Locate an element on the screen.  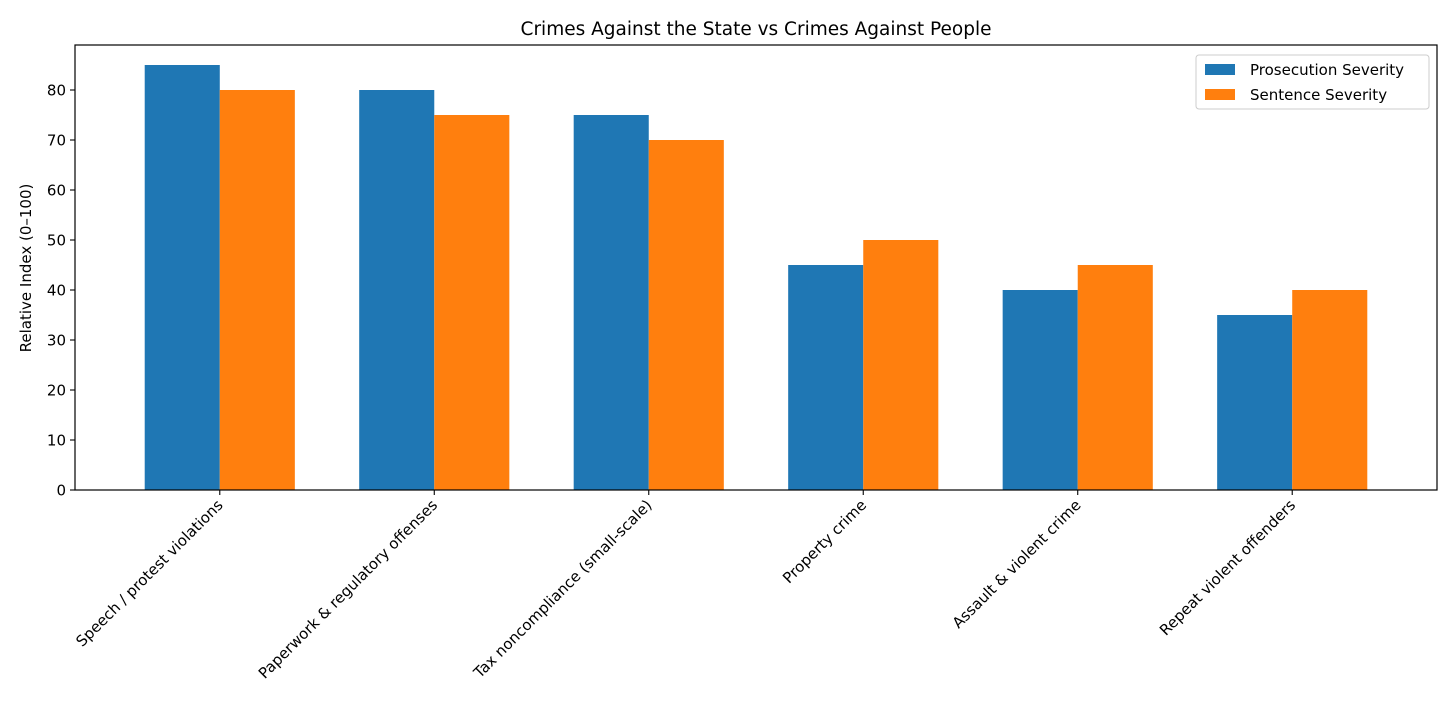
y-tick-label: 50 is located at coordinates (56, 241).